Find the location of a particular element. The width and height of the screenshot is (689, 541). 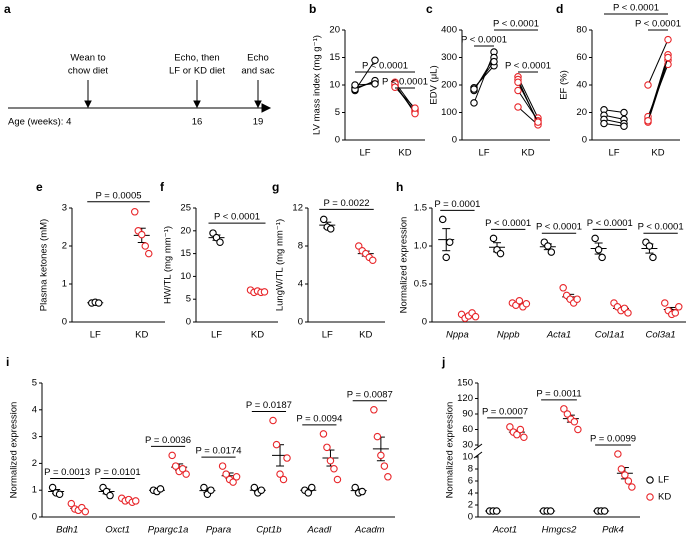

y-axis-label: Plasma ketones (mM) is located at coordinates (44, 265).